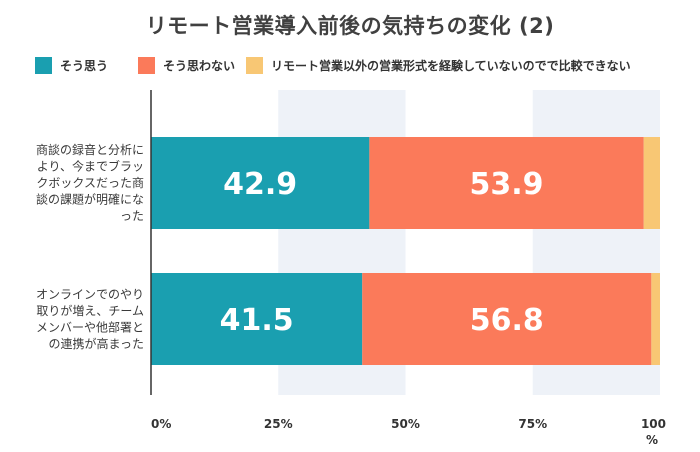  I want to click on x-tick-label: 25%, so click(278, 424).